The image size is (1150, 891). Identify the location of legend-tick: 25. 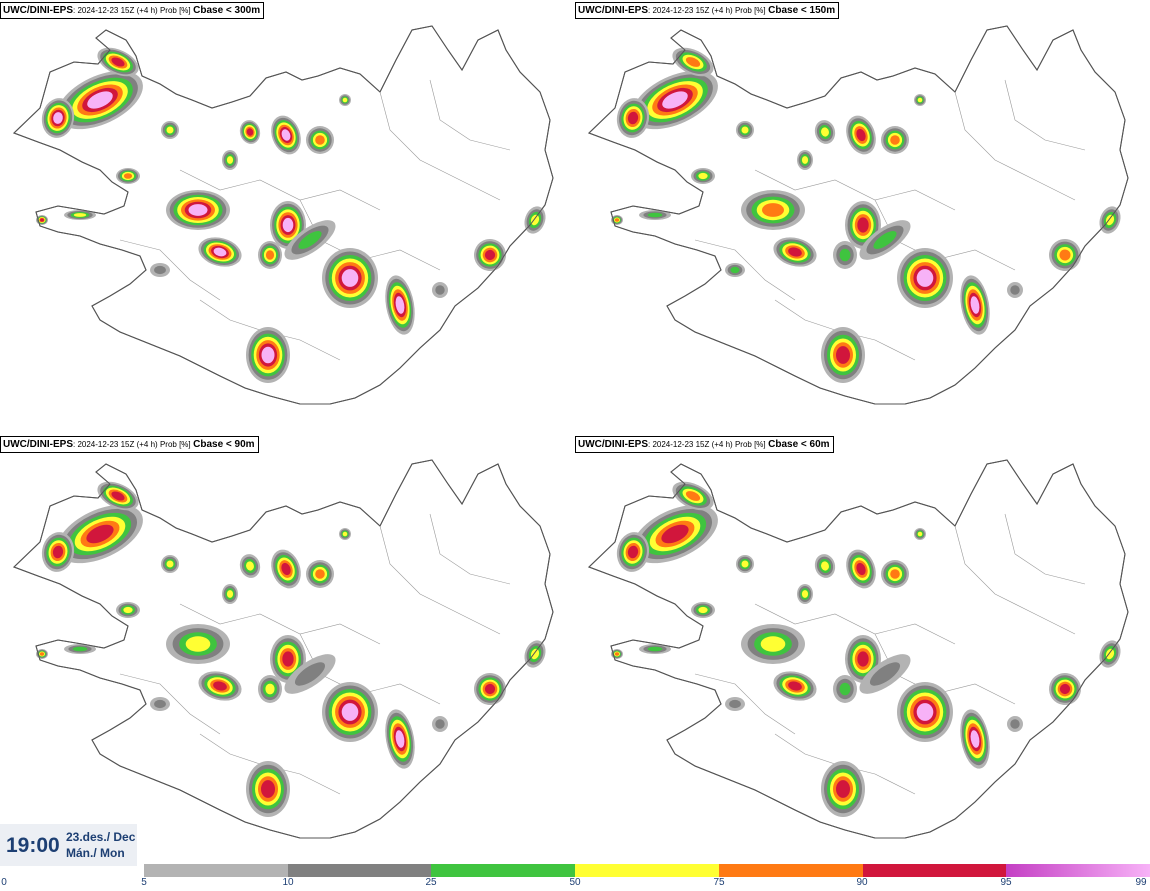
(431, 882).